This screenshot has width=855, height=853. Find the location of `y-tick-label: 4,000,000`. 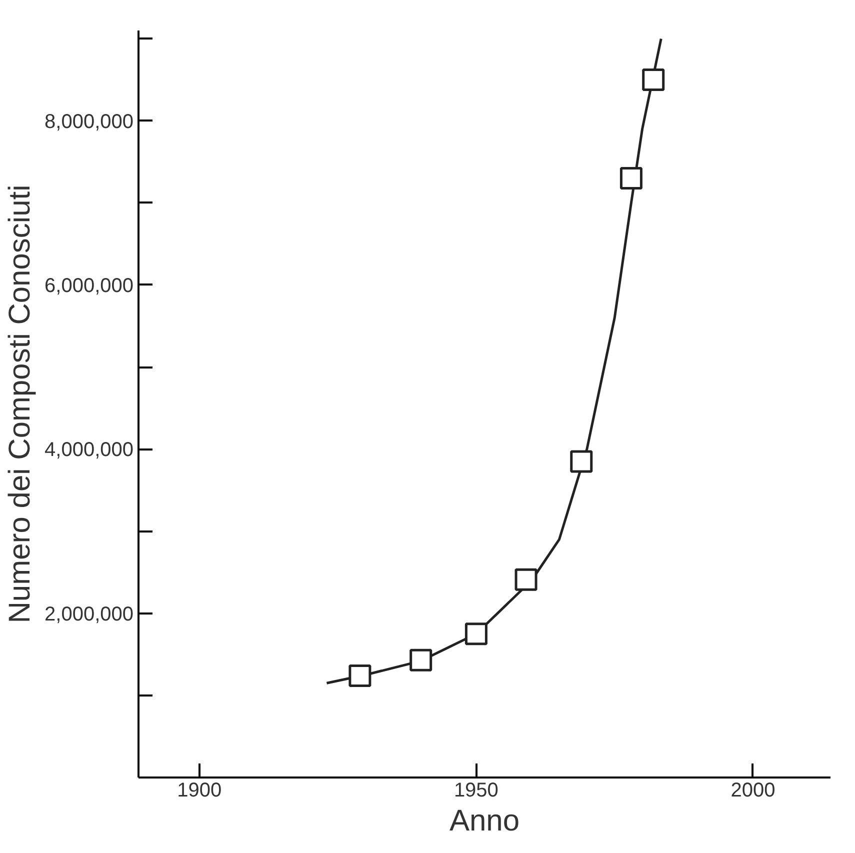

y-tick-label: 4,000,000 is located at coordinates (89, 450).